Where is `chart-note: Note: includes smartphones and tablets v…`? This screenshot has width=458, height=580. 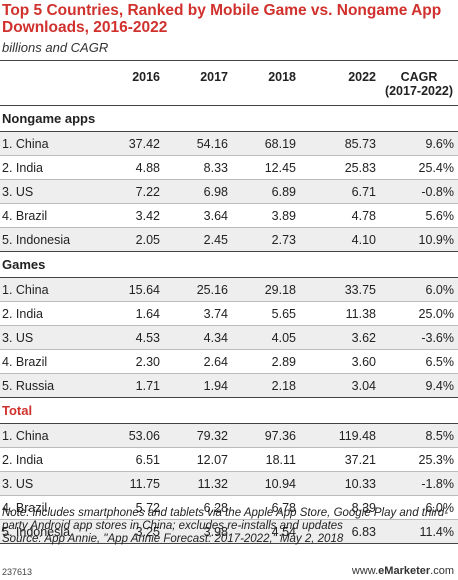 chart-note: Note: includes smartphones and tablets v… is located at coordinates (228, 526).